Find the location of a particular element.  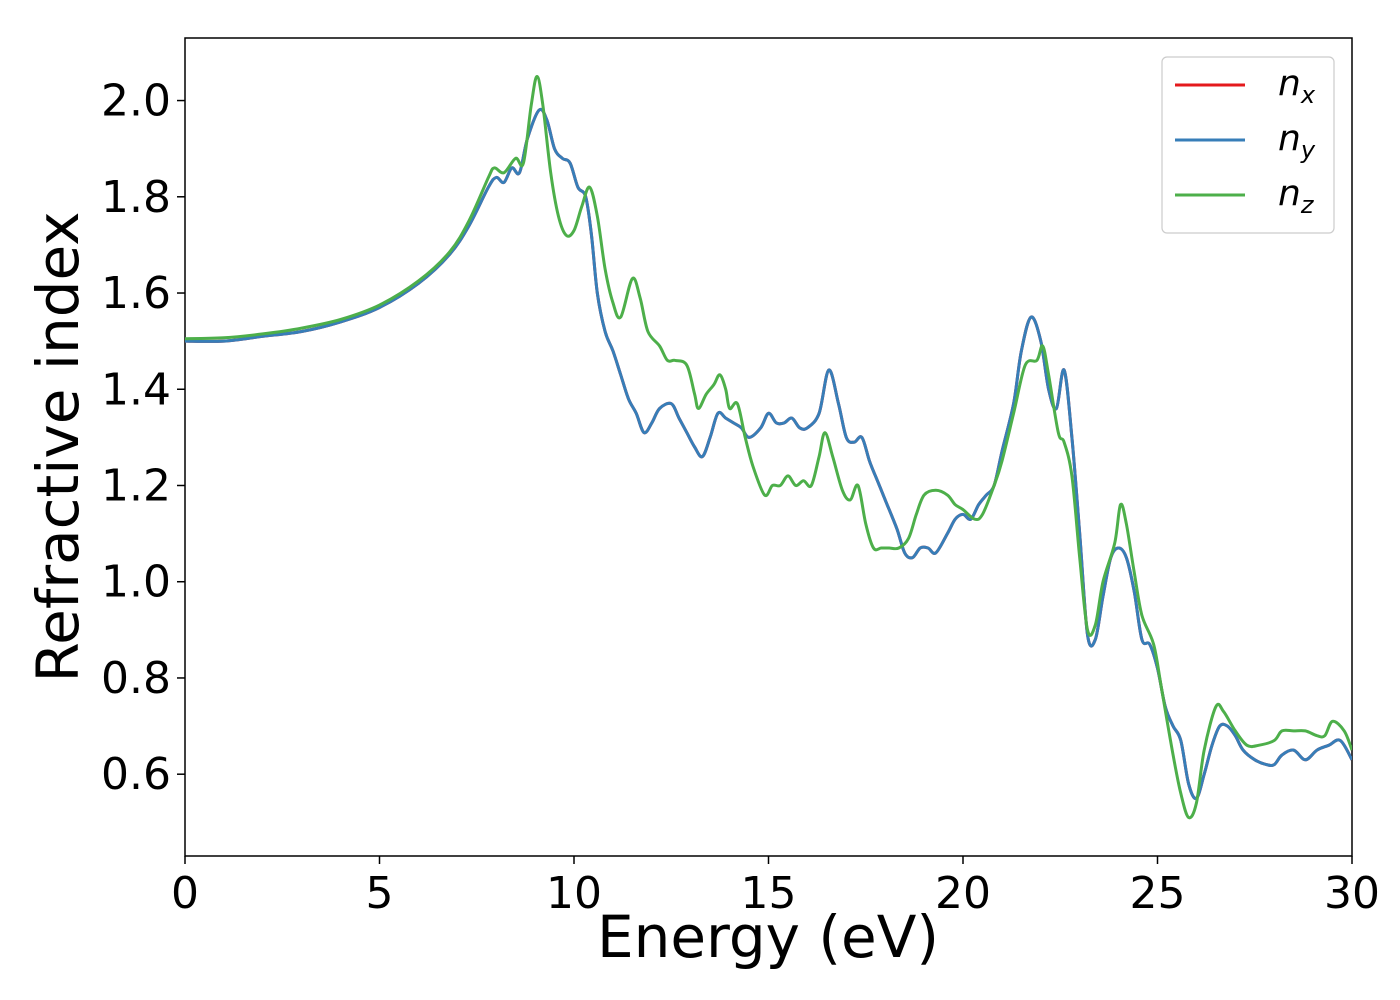

legend-label-nz: nz is located at coordinates (1296, 196).